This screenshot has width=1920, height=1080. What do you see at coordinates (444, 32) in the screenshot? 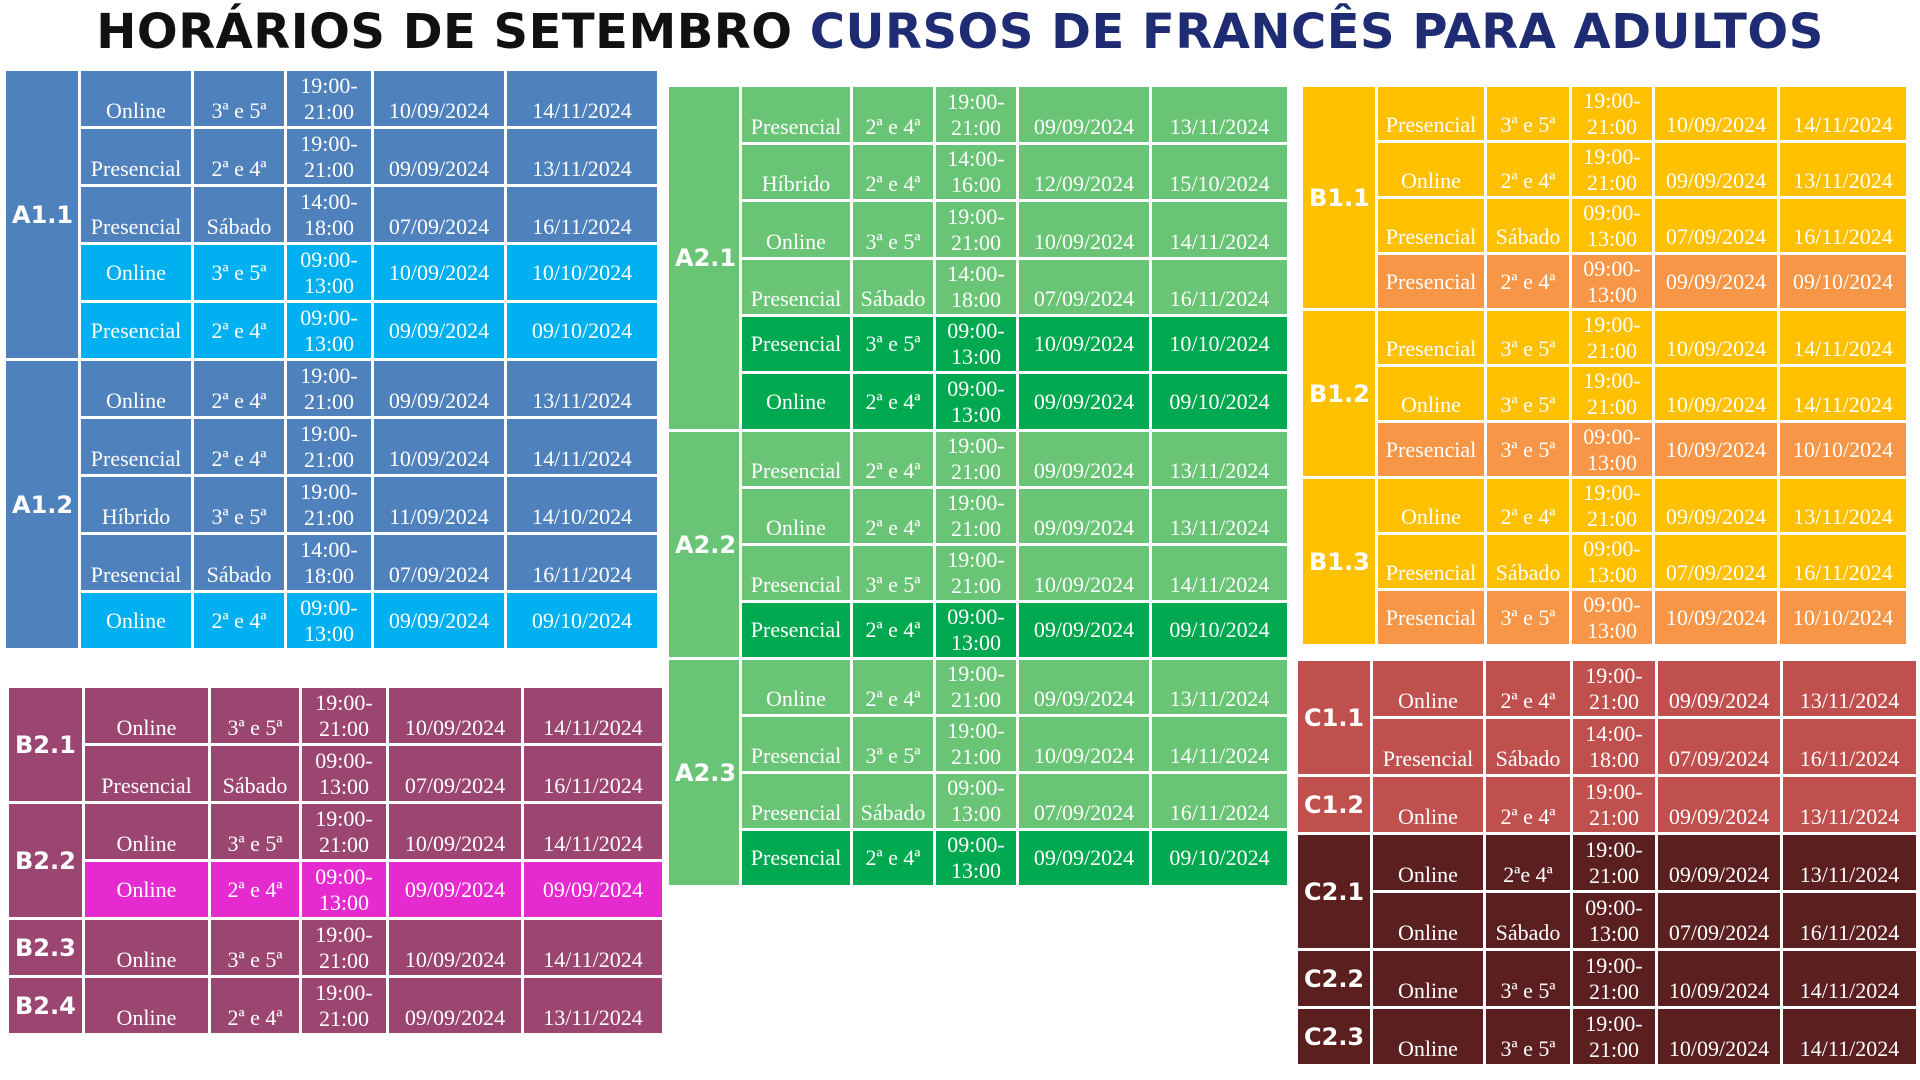
I see `title-part-1: HORÁRIOS DE SETEMBRO` at bounding box center [444, 32].